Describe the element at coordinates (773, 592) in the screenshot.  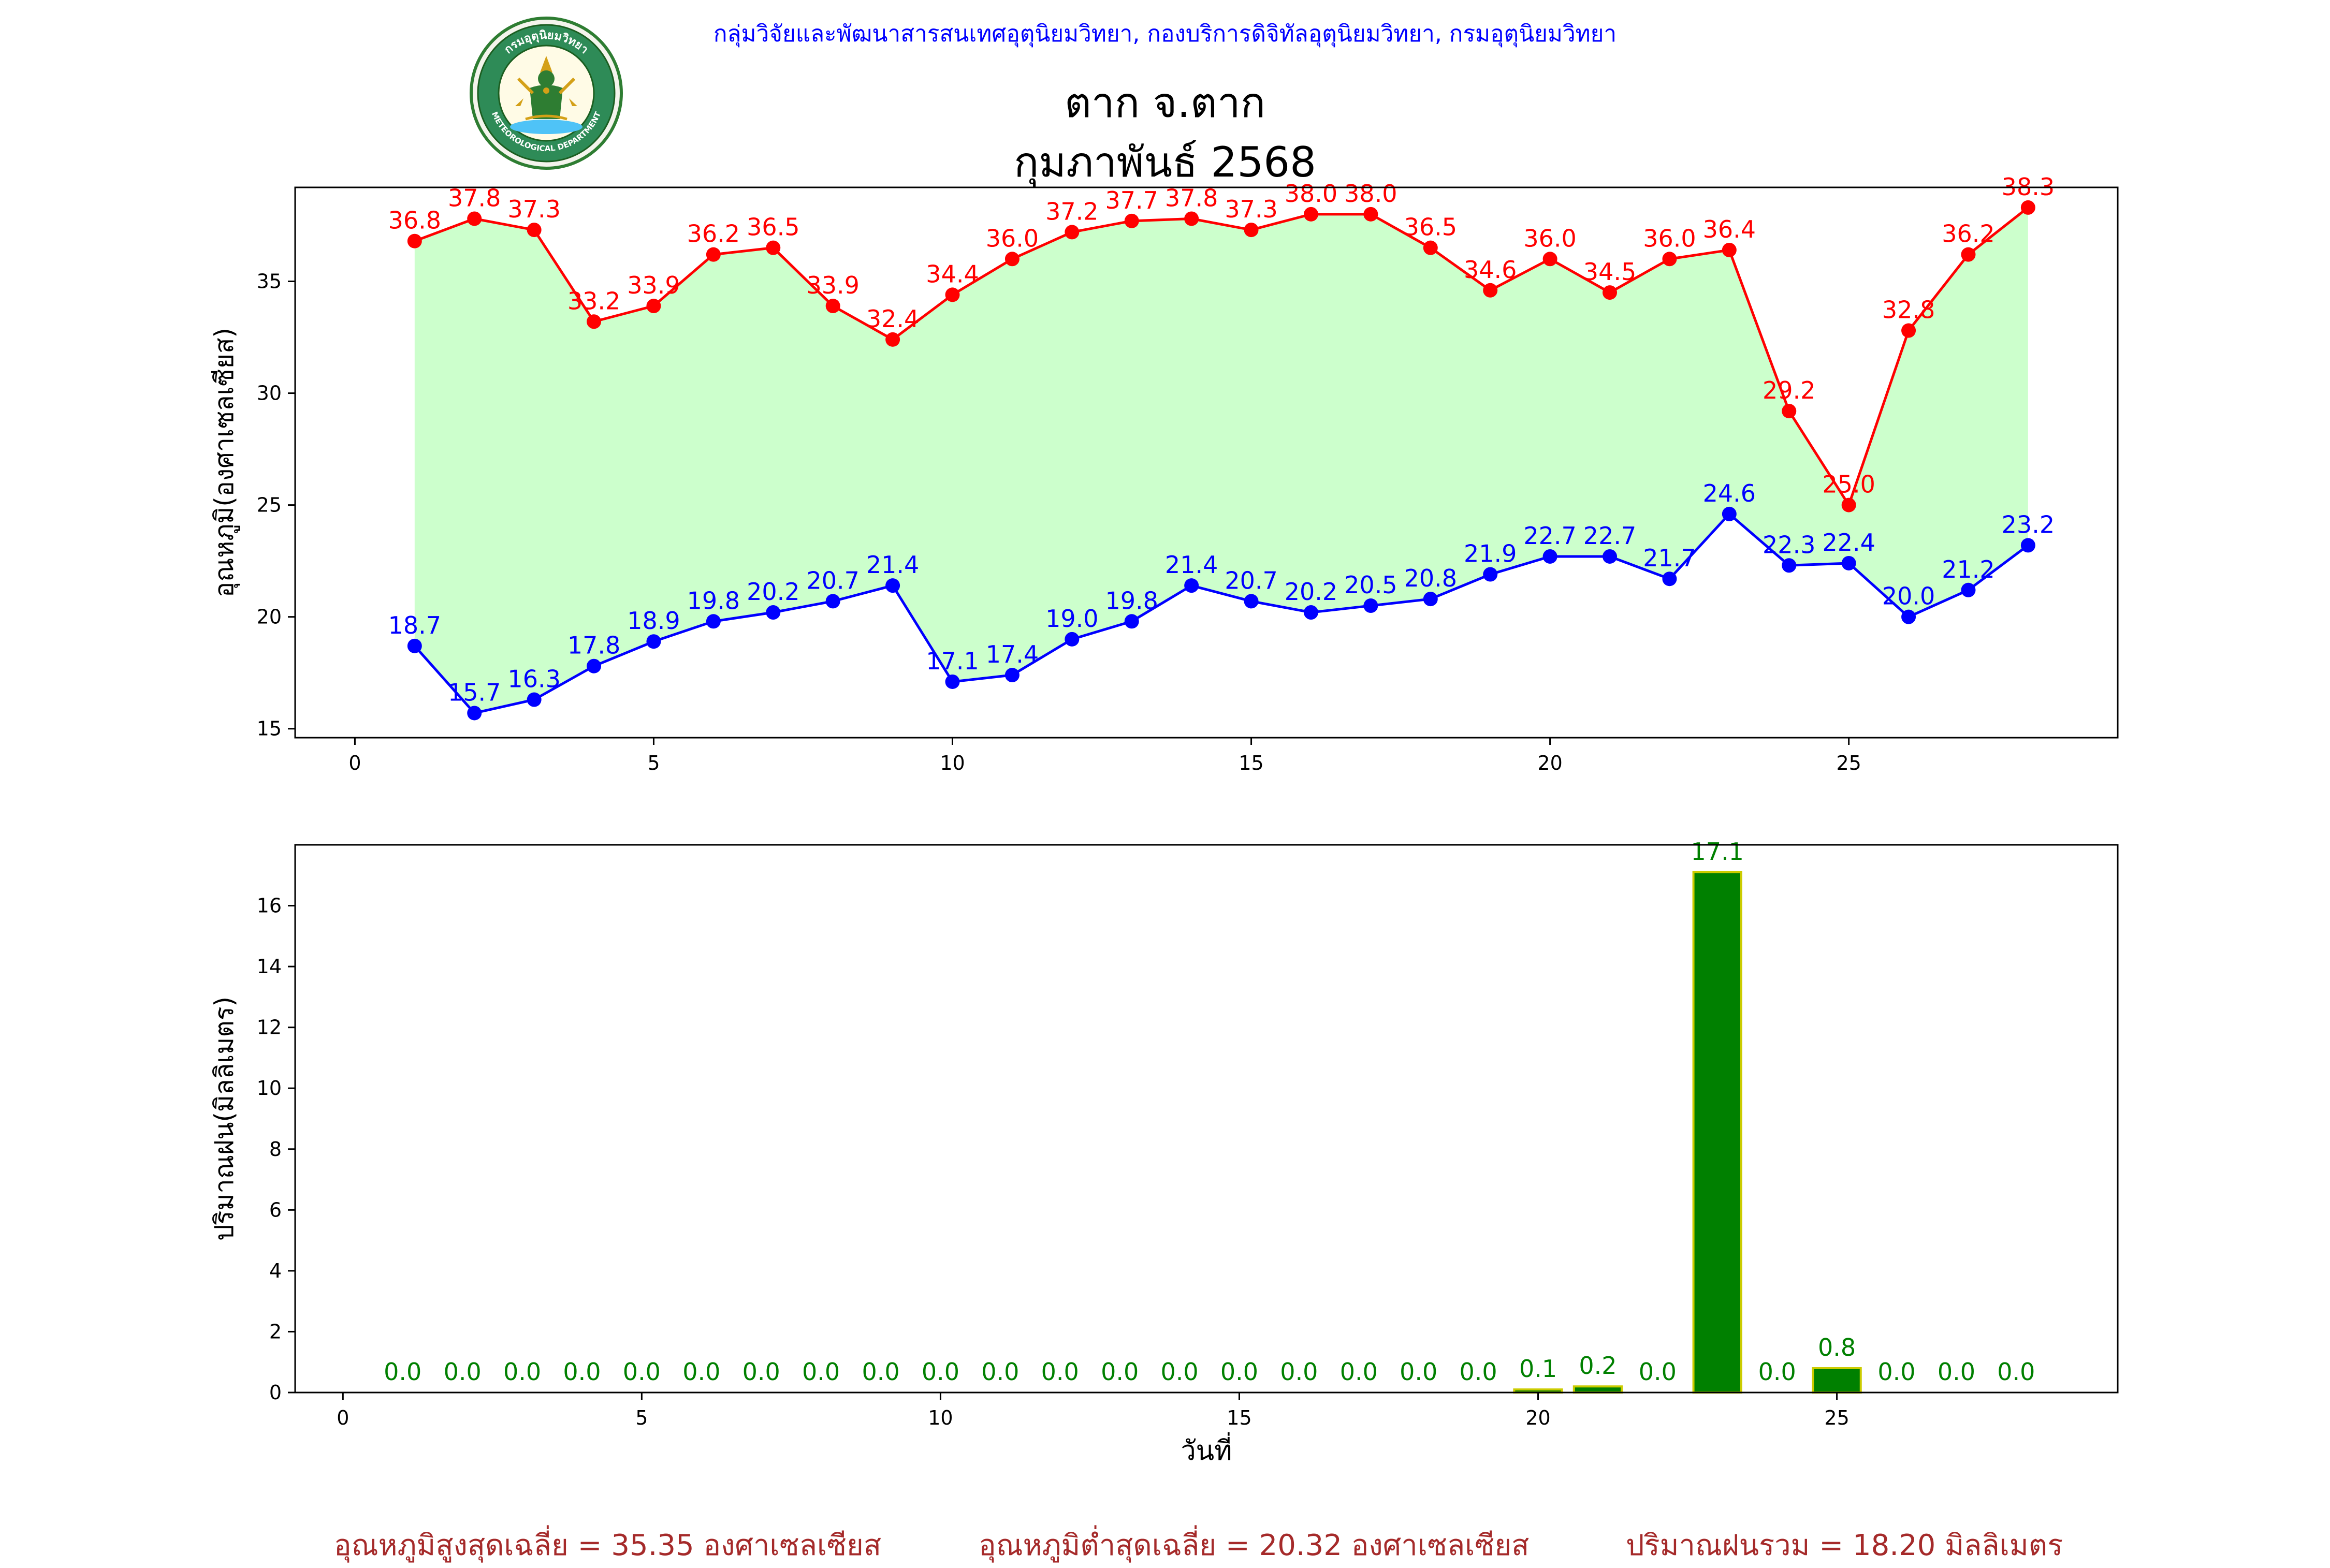
I see `min-temp-value-label: 20.2` at that location.